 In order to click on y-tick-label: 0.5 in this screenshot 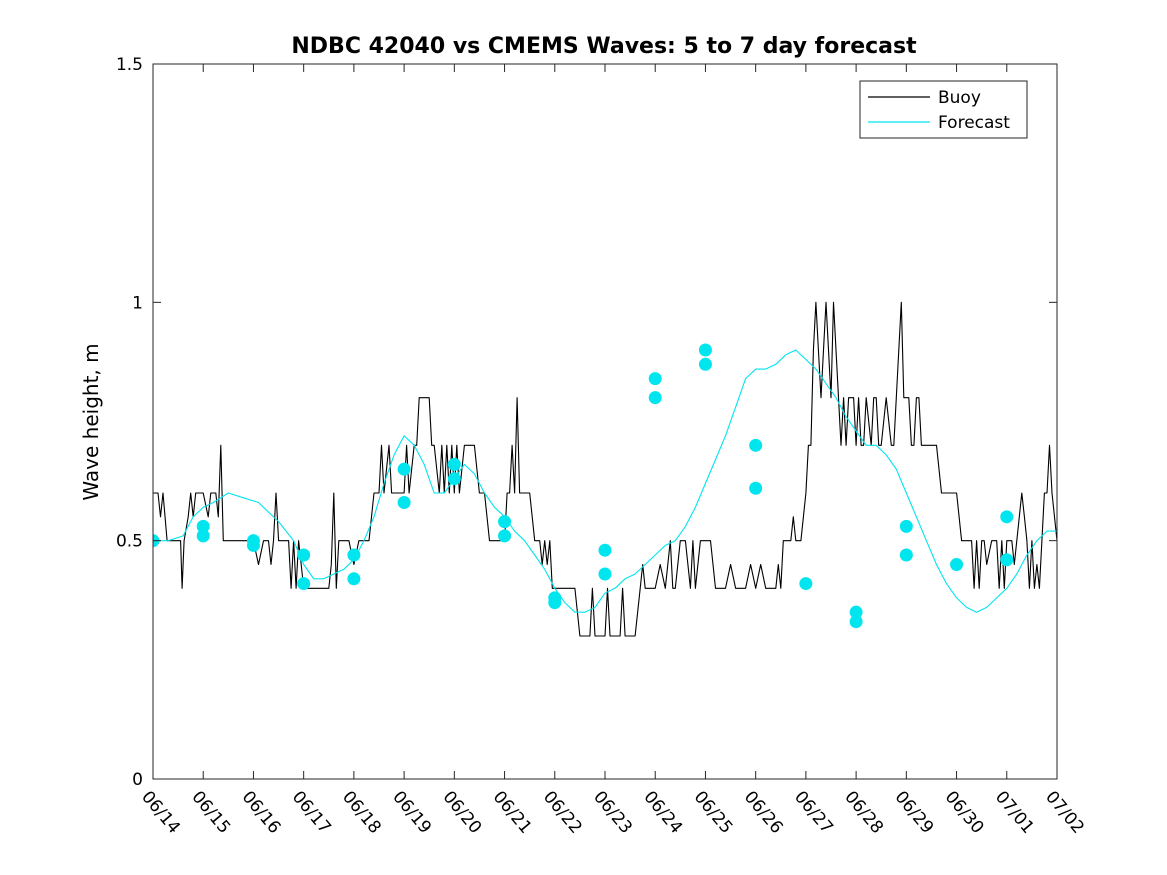, I will do `click(129, 542)`.